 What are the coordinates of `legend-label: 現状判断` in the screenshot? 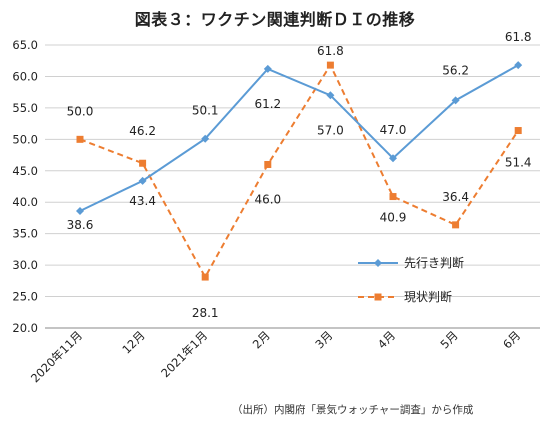 It's located at (428, 296).